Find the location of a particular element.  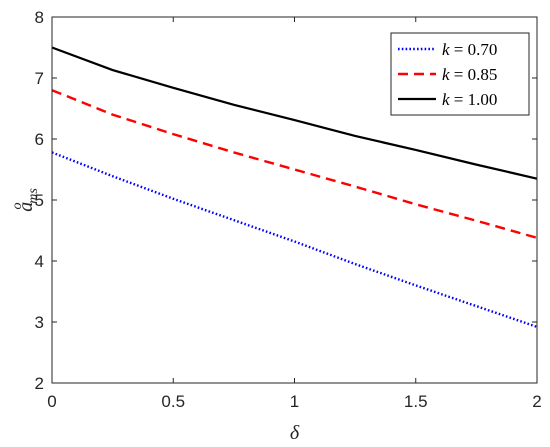

y-tick-label: 8 is located at coordinates (39, 17).